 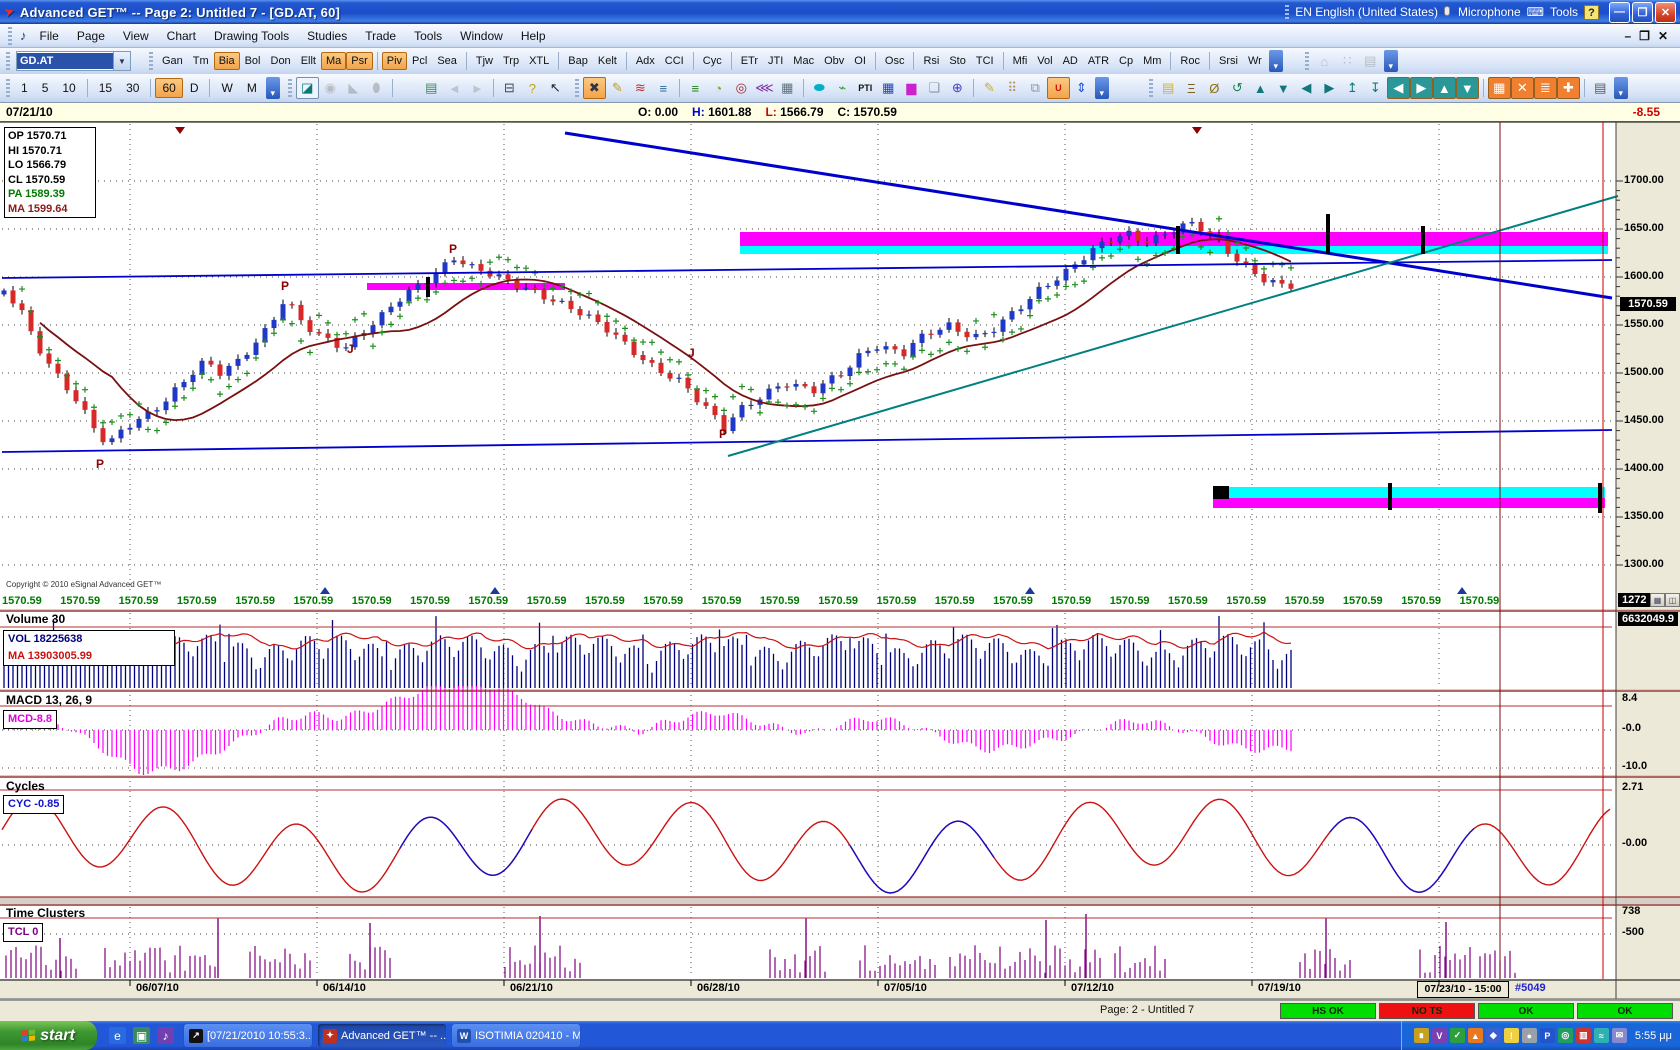 What do you see at coordinates (477, 88) in the screenshot?
I see `forward-icon: ►` at bounding box center [477, 88].